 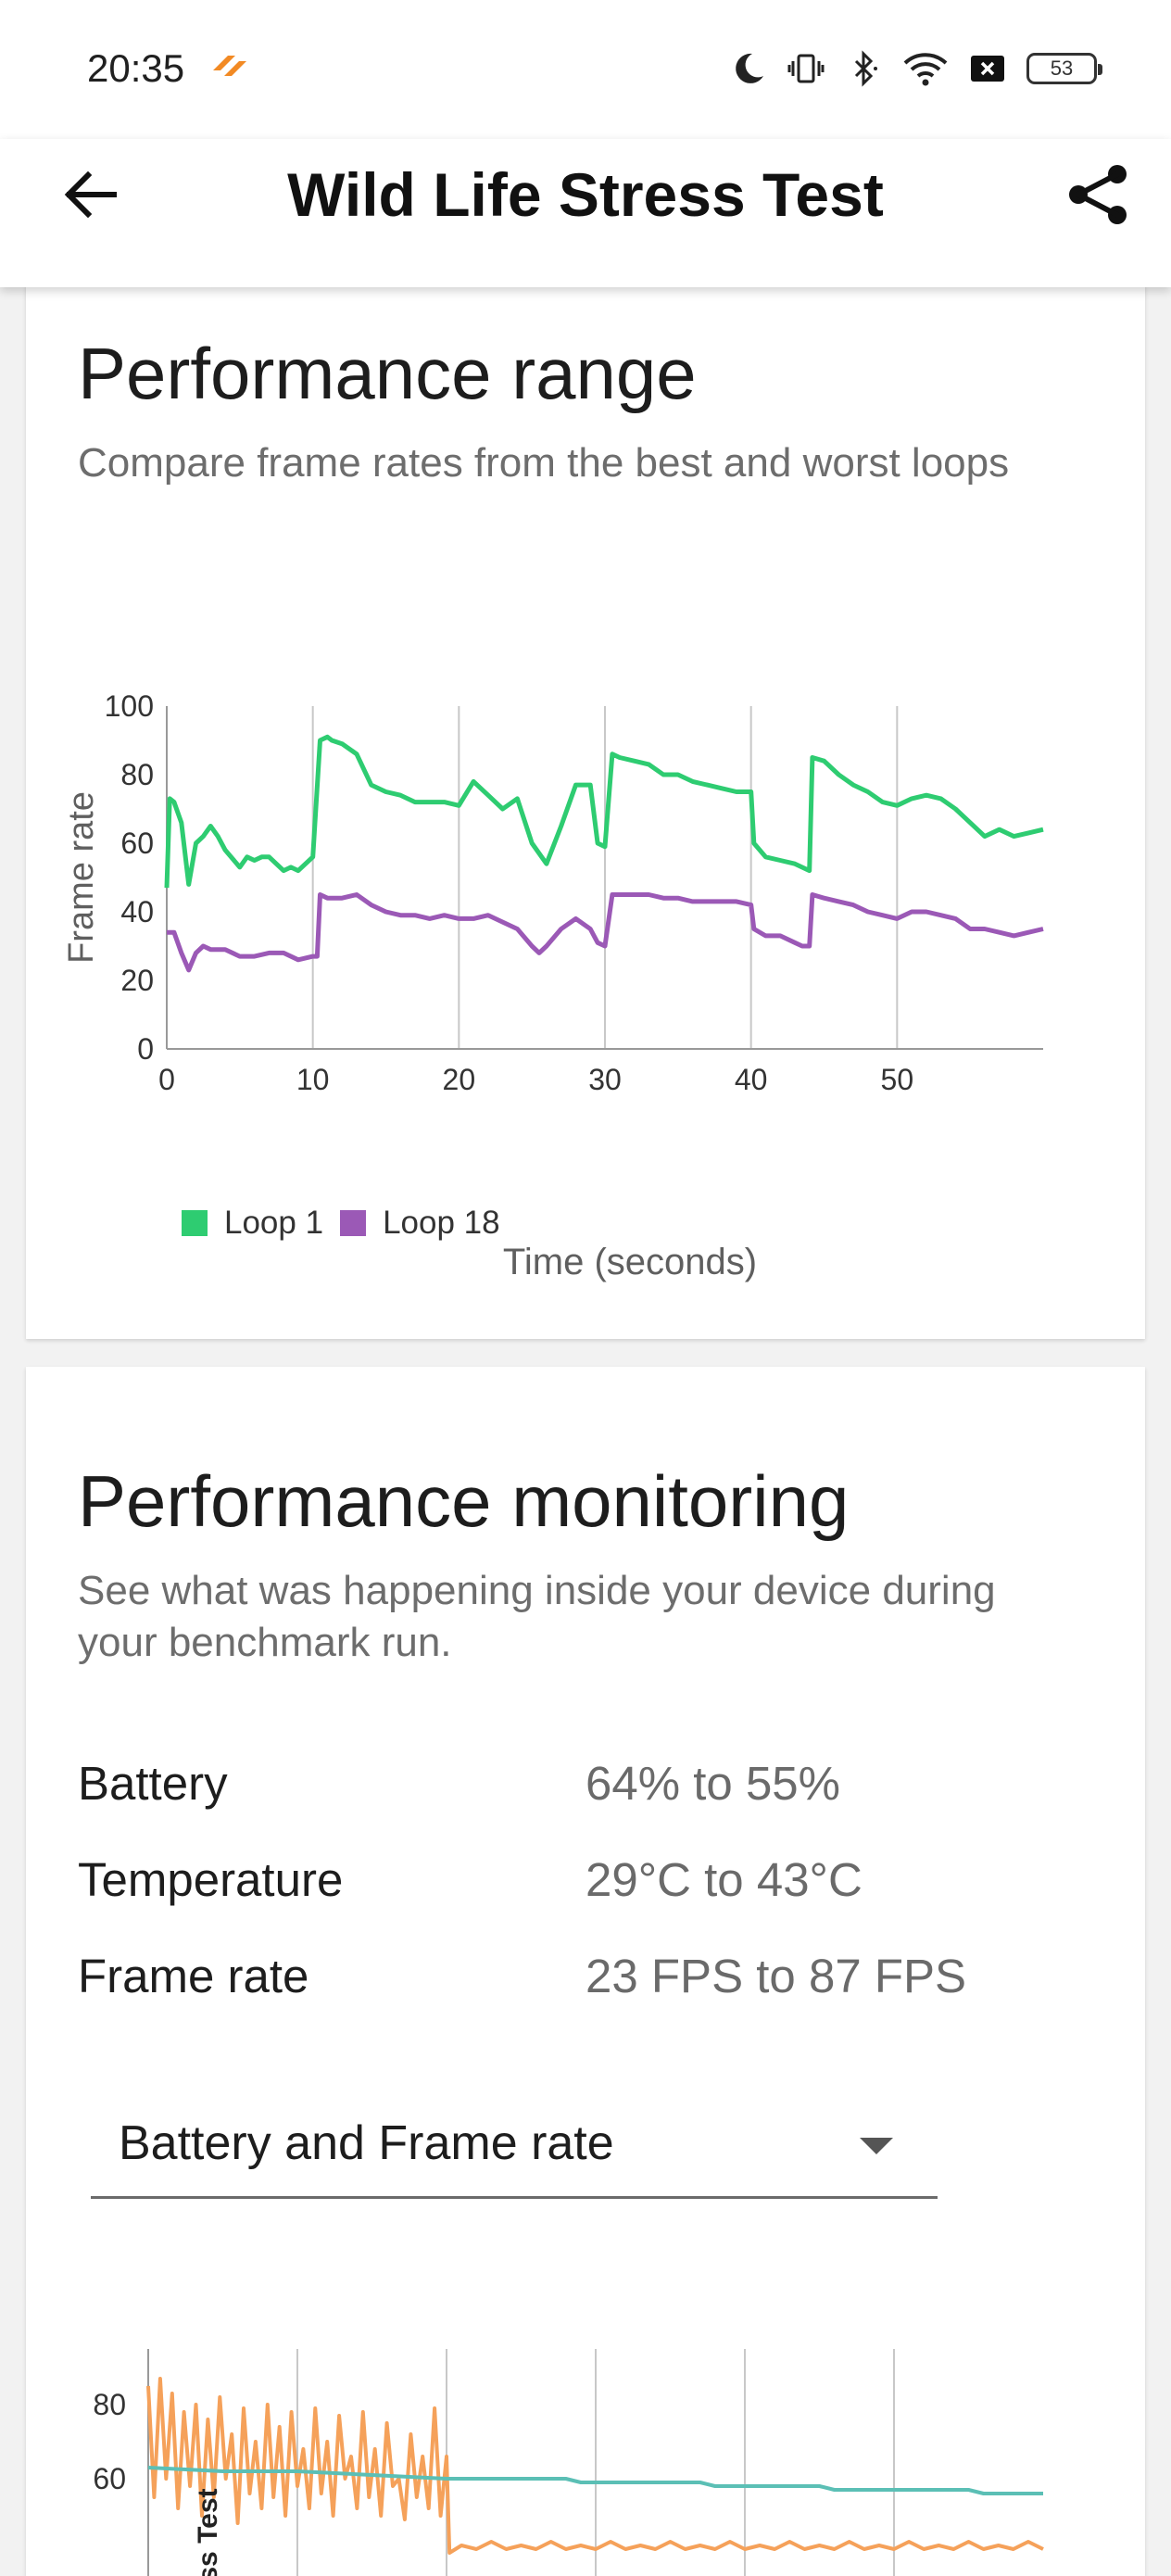 What do you see at coordinates (752, 1079) in the screenshot?
I see `x-tick-label: 40` at bounding box center [752, 1079].